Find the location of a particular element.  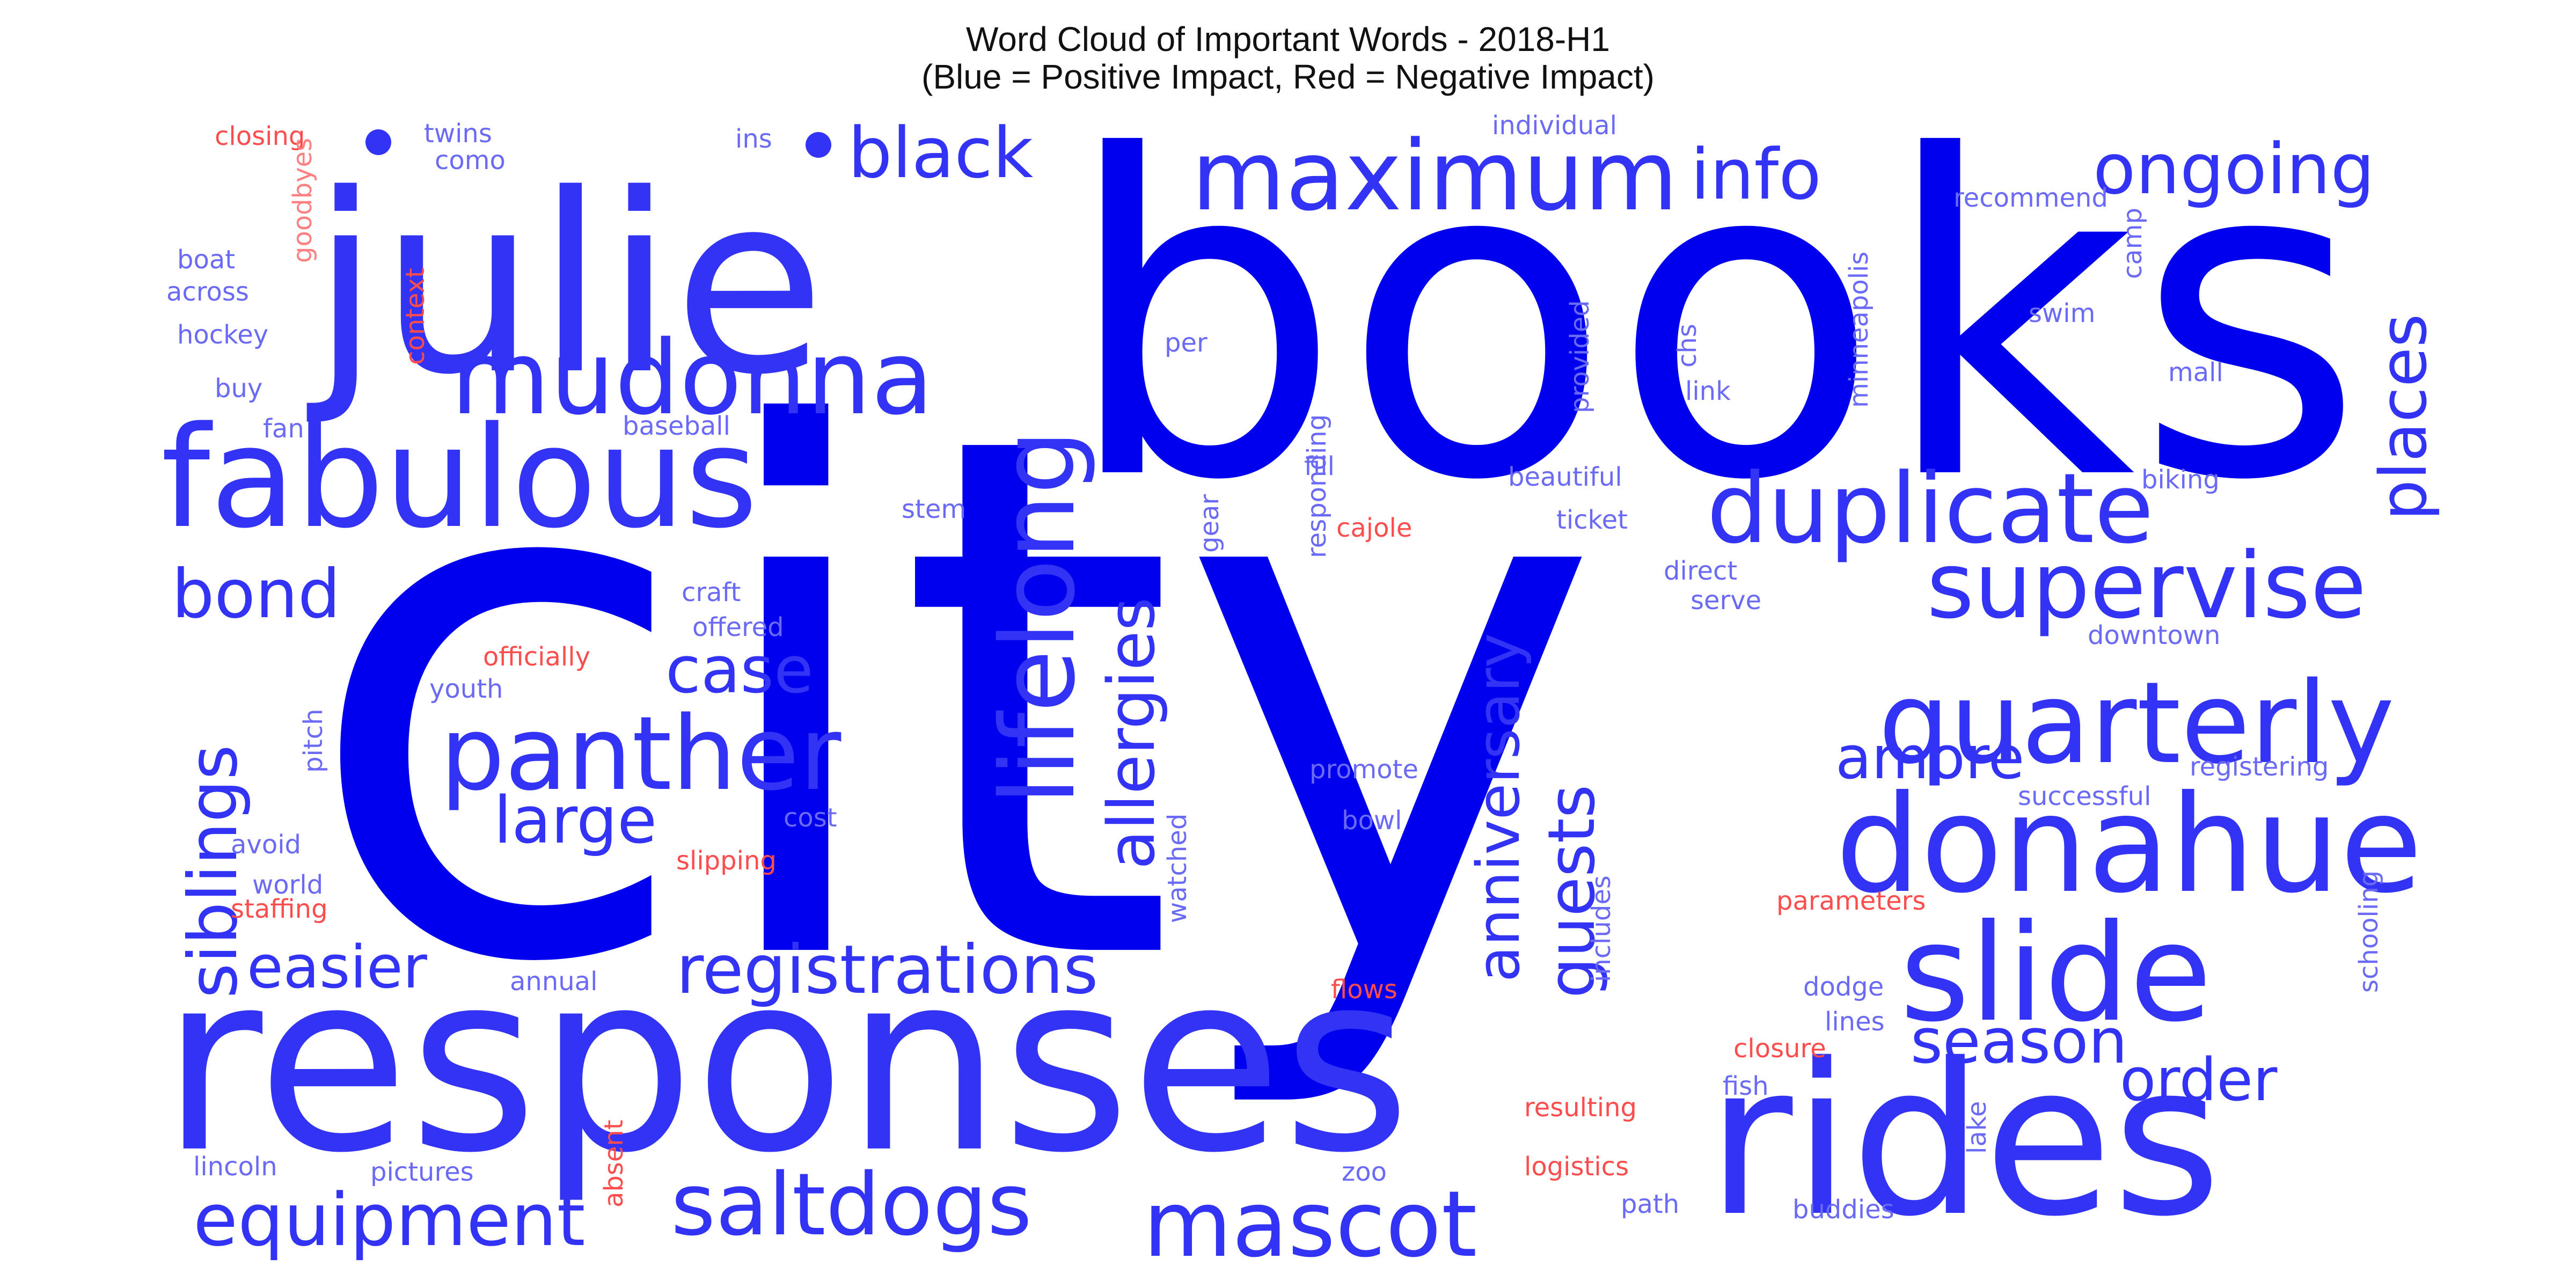

word-path: path is located at coordinates (1650, 1204).